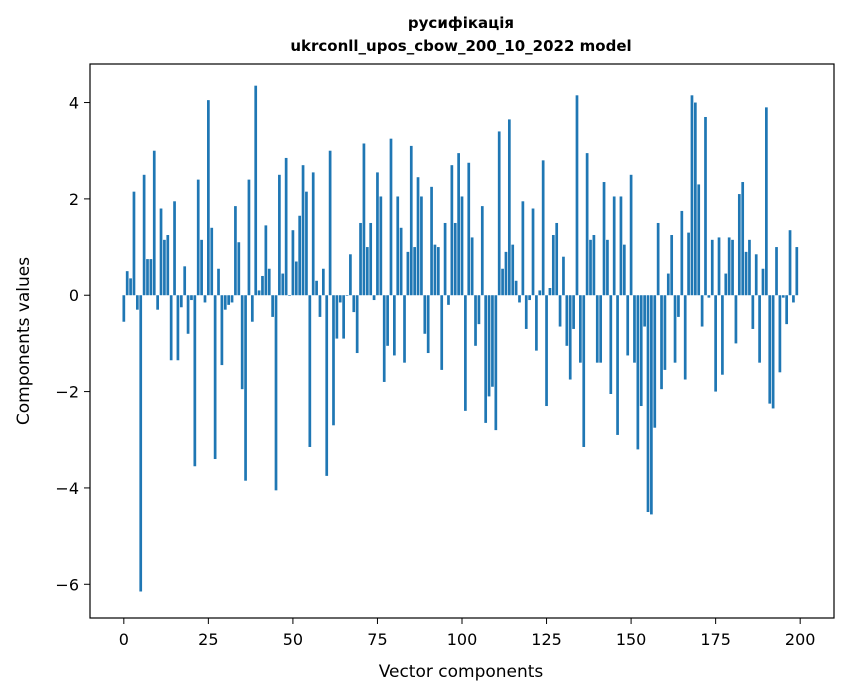 This screenshot has width=847, height=696. Describe the element at coordinates (74, 295) in the screenshot. I see `y-tick-label: 0` at that location.